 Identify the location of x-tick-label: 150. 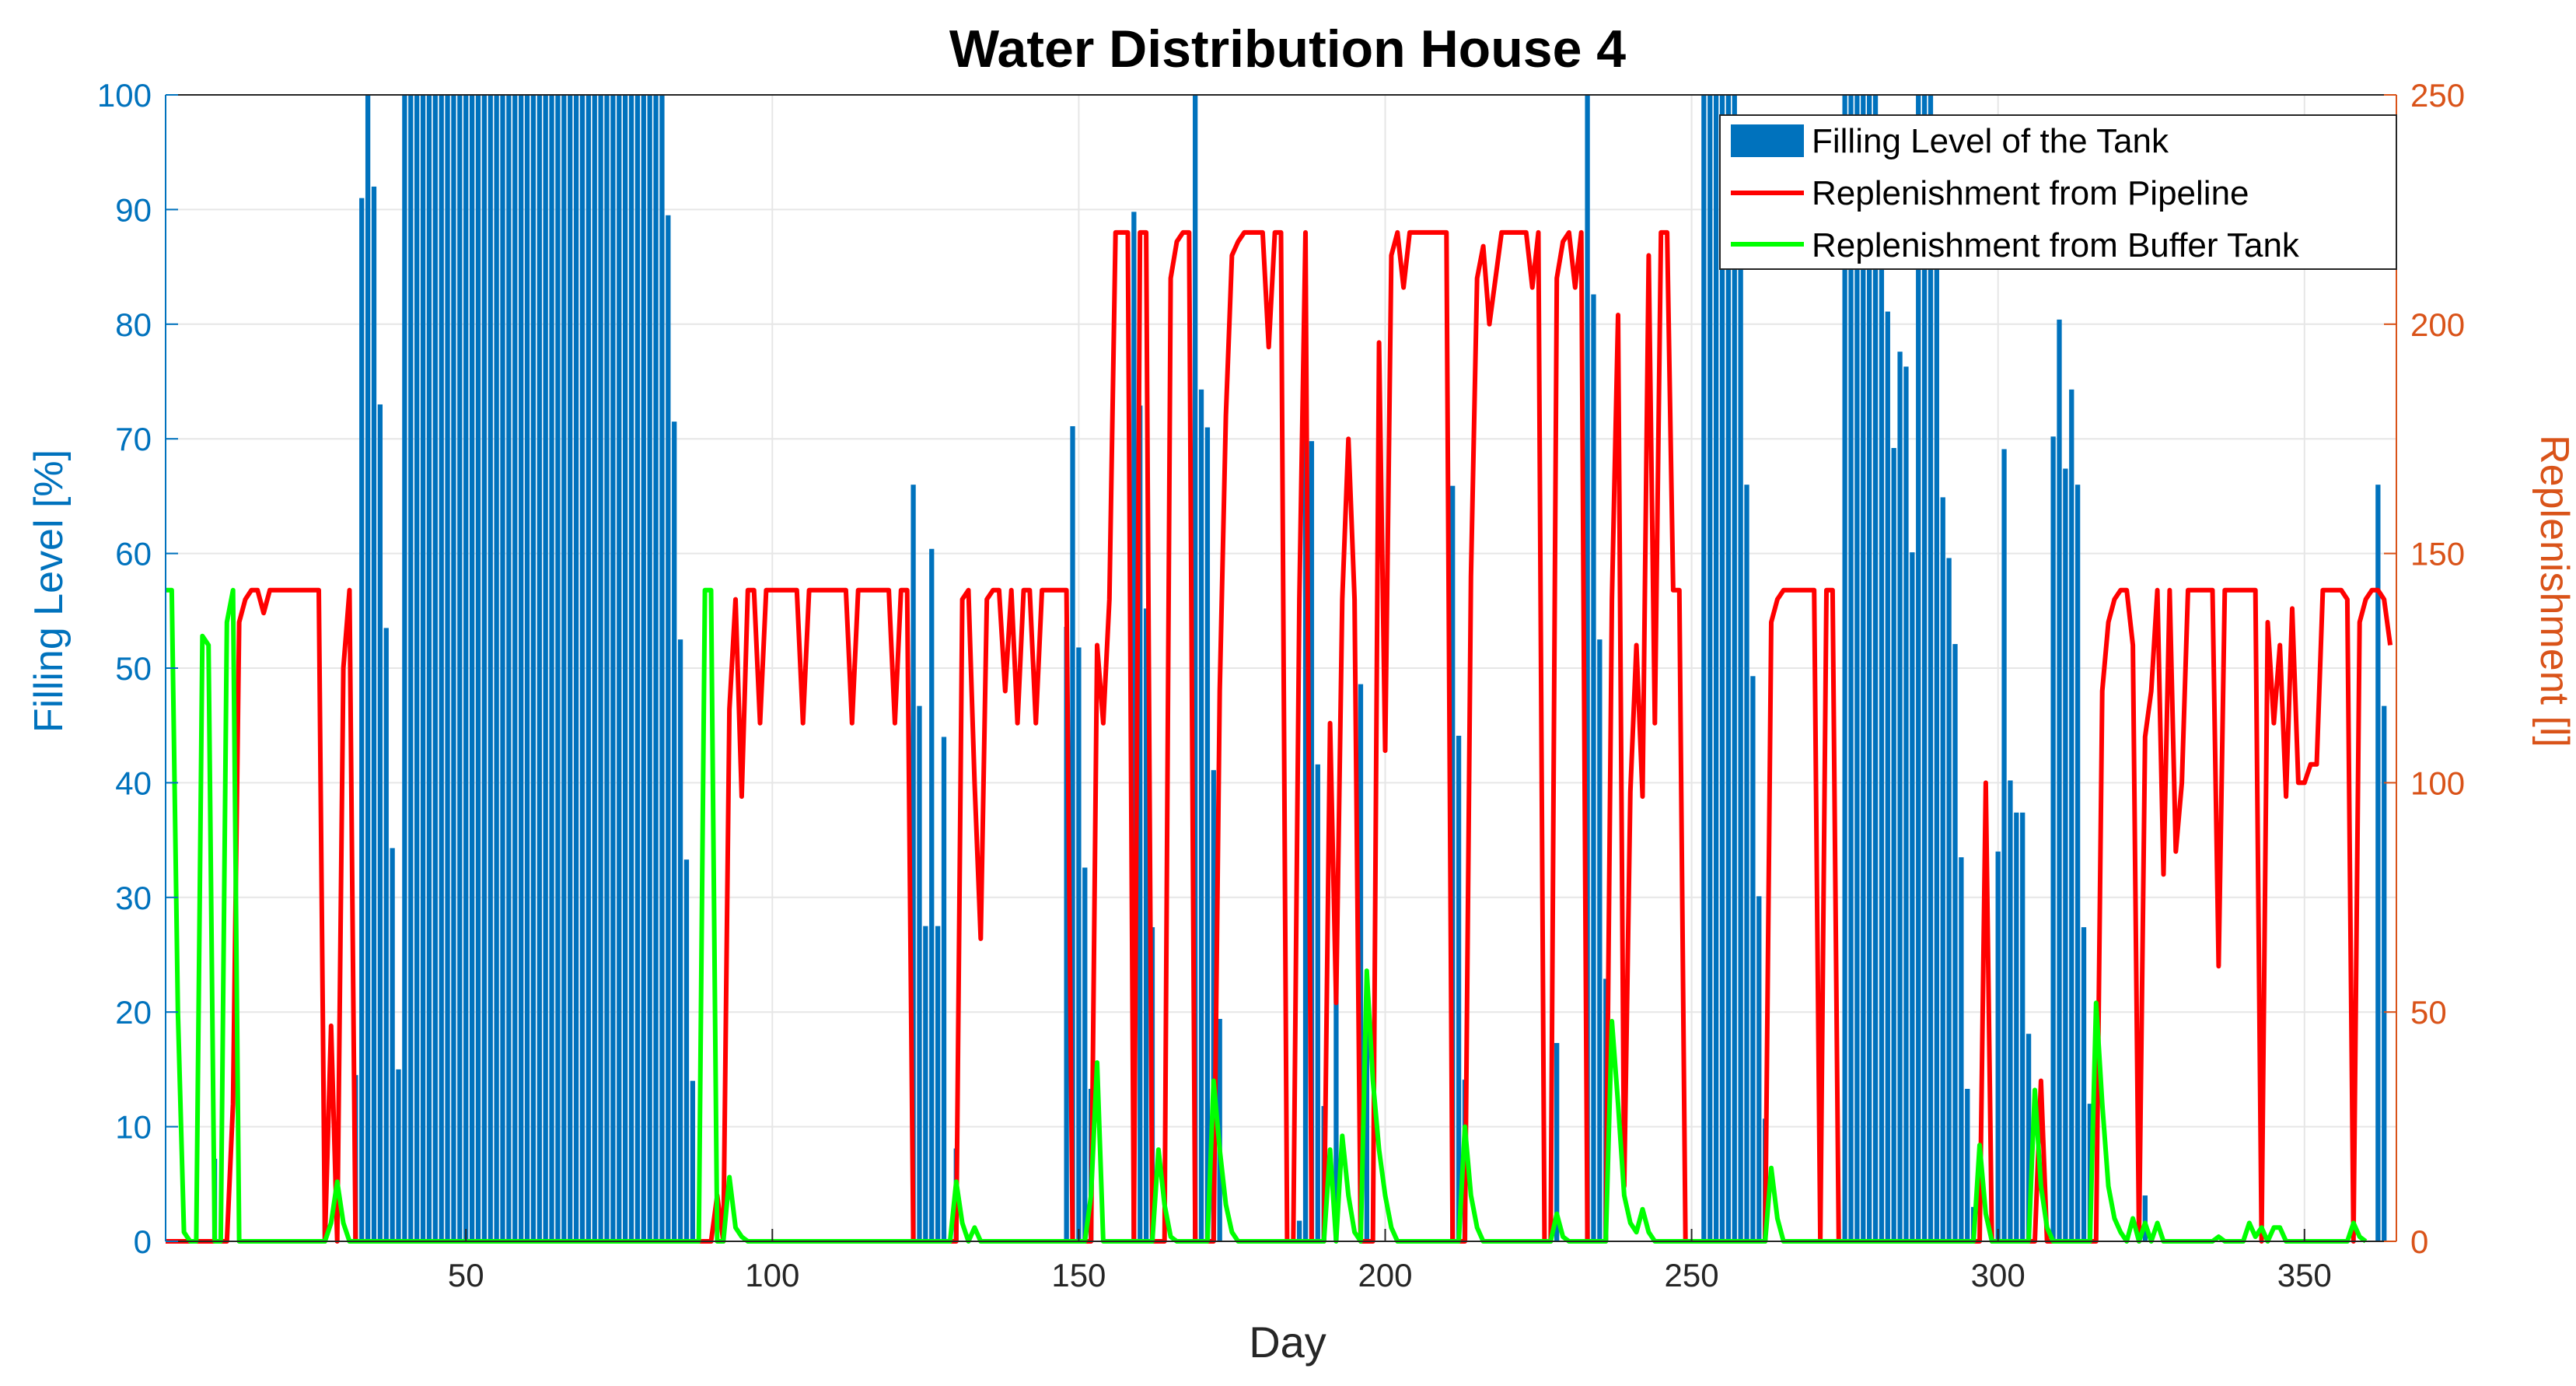
(1078, 1275).